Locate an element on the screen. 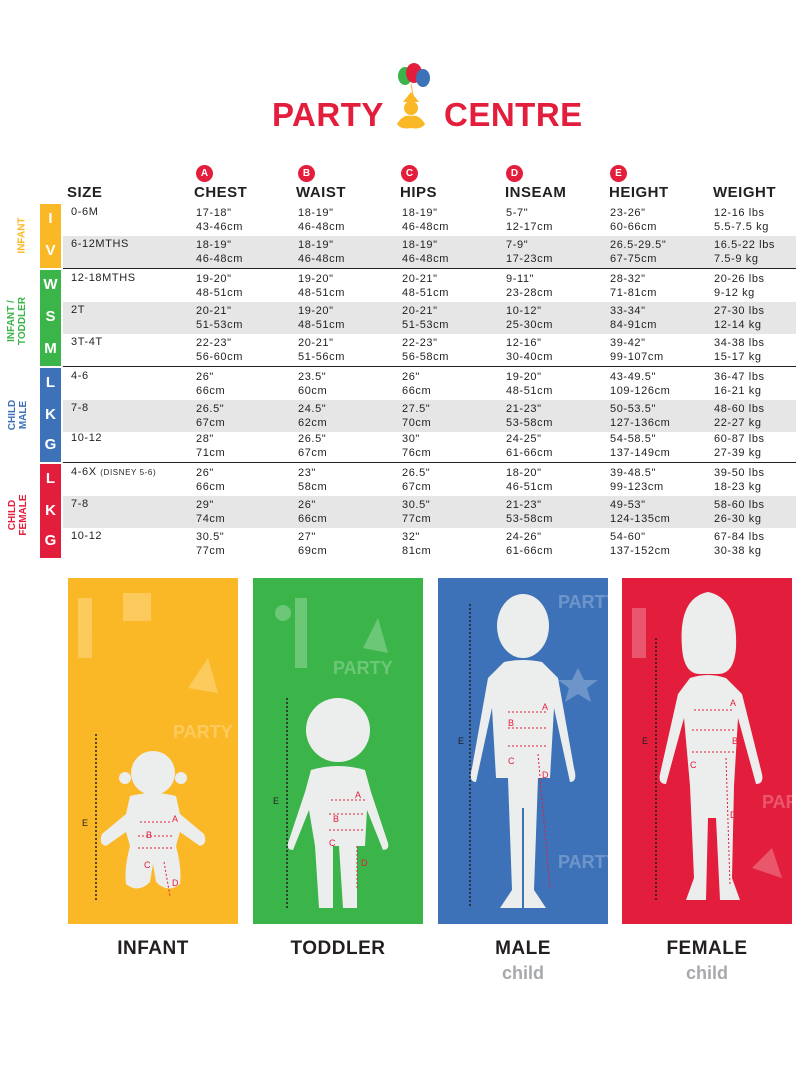 This screenshot has width=800, height=1091. weight-cell: 58-60 lbs 26-30 kg is located at coordinates (739, 512).